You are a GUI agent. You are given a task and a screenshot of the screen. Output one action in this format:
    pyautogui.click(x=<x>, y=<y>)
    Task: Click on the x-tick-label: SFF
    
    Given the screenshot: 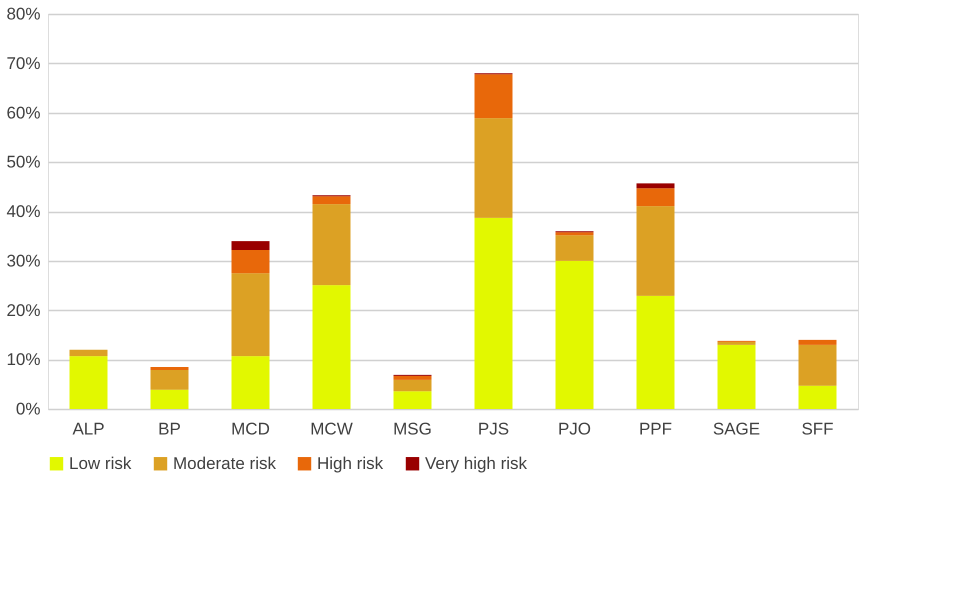 What is the action you would take?
    pyautogui.click(x=817, y=429)
    